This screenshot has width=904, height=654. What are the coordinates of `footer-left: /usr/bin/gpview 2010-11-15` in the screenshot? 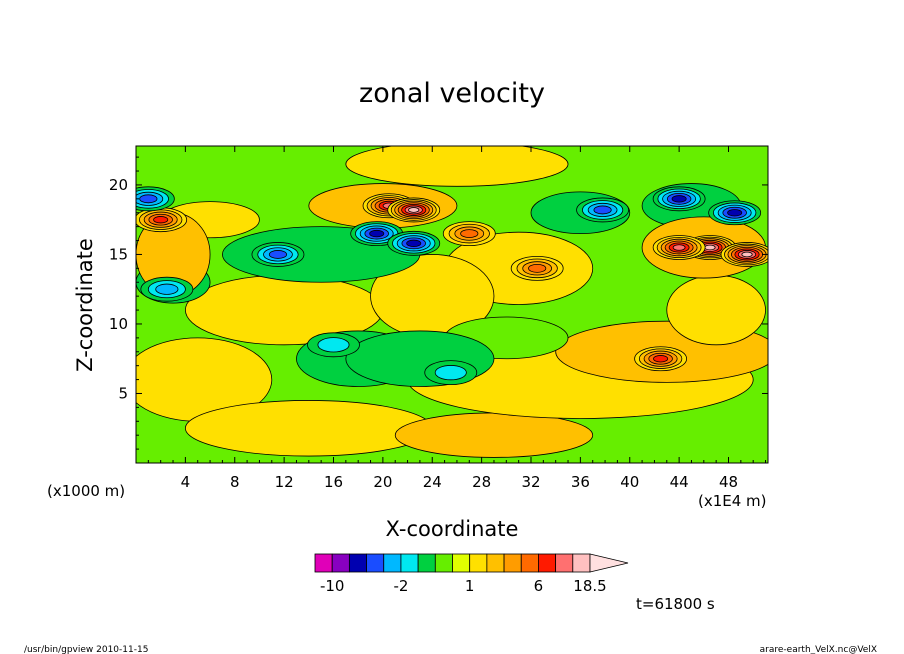 It's located at (86, 649).